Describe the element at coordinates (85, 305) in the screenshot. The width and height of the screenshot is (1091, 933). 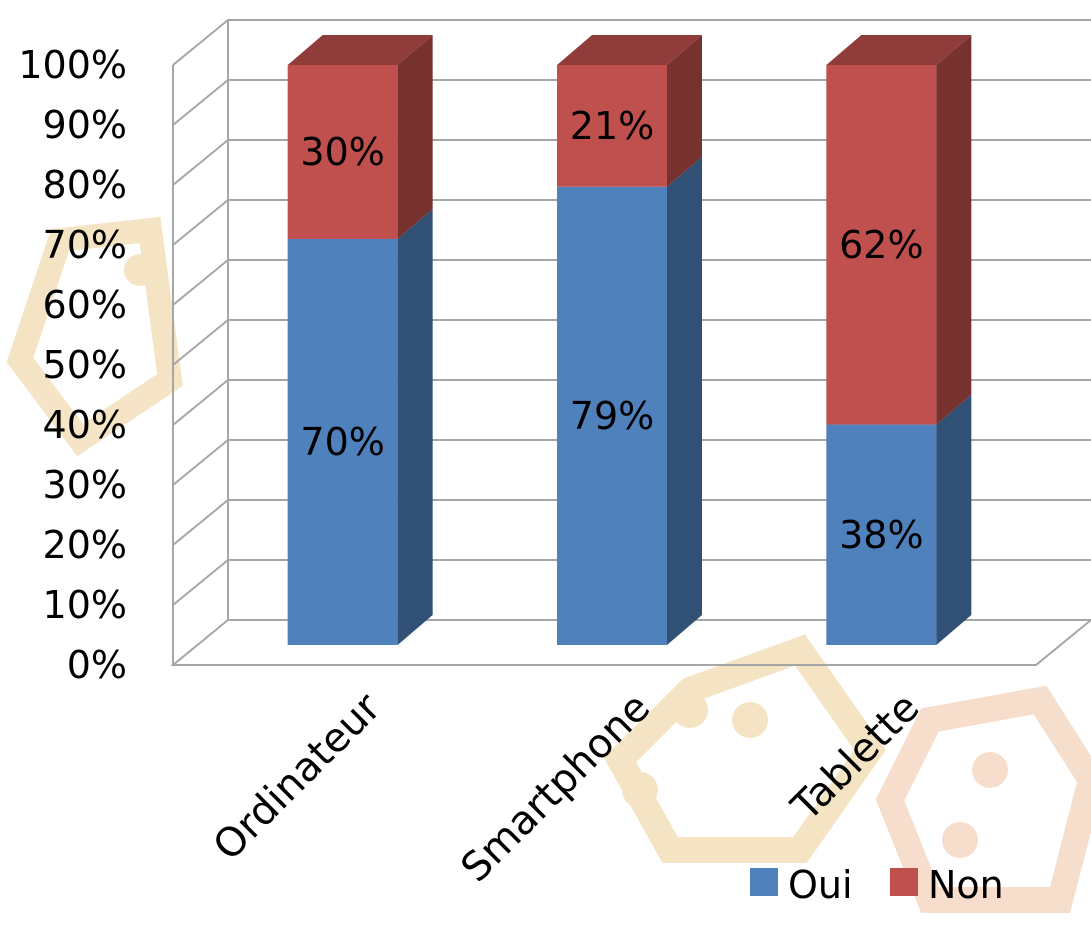
I see `y-tick-label: 60%` at that location.